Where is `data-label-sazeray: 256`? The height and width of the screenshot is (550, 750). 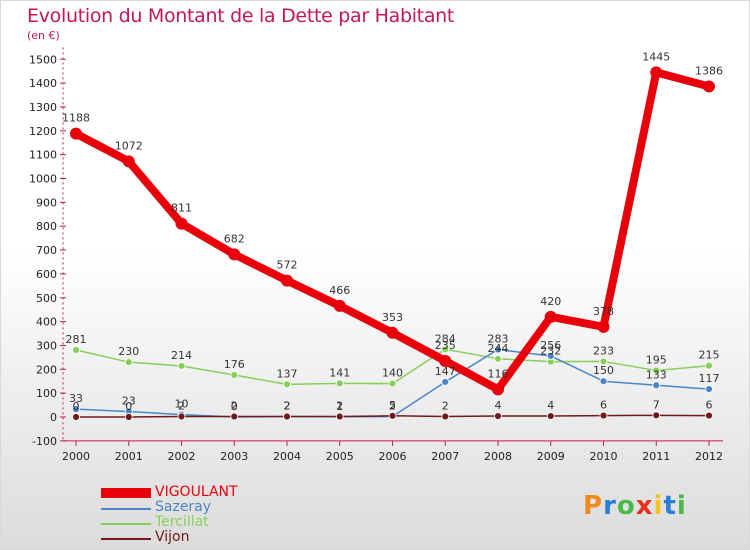
data-label-sazeray: 256 is located at coordinates (550, 345).